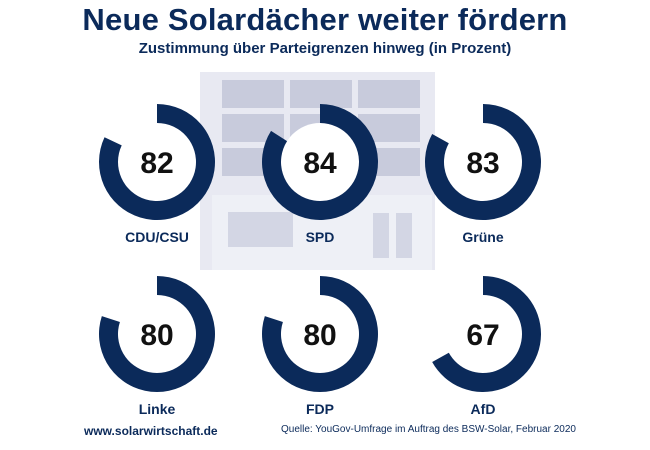 Image resolution: width=650 pixels, height=450 pixels. I want to click on donut-arc-gr-ne, so click(483, 162).